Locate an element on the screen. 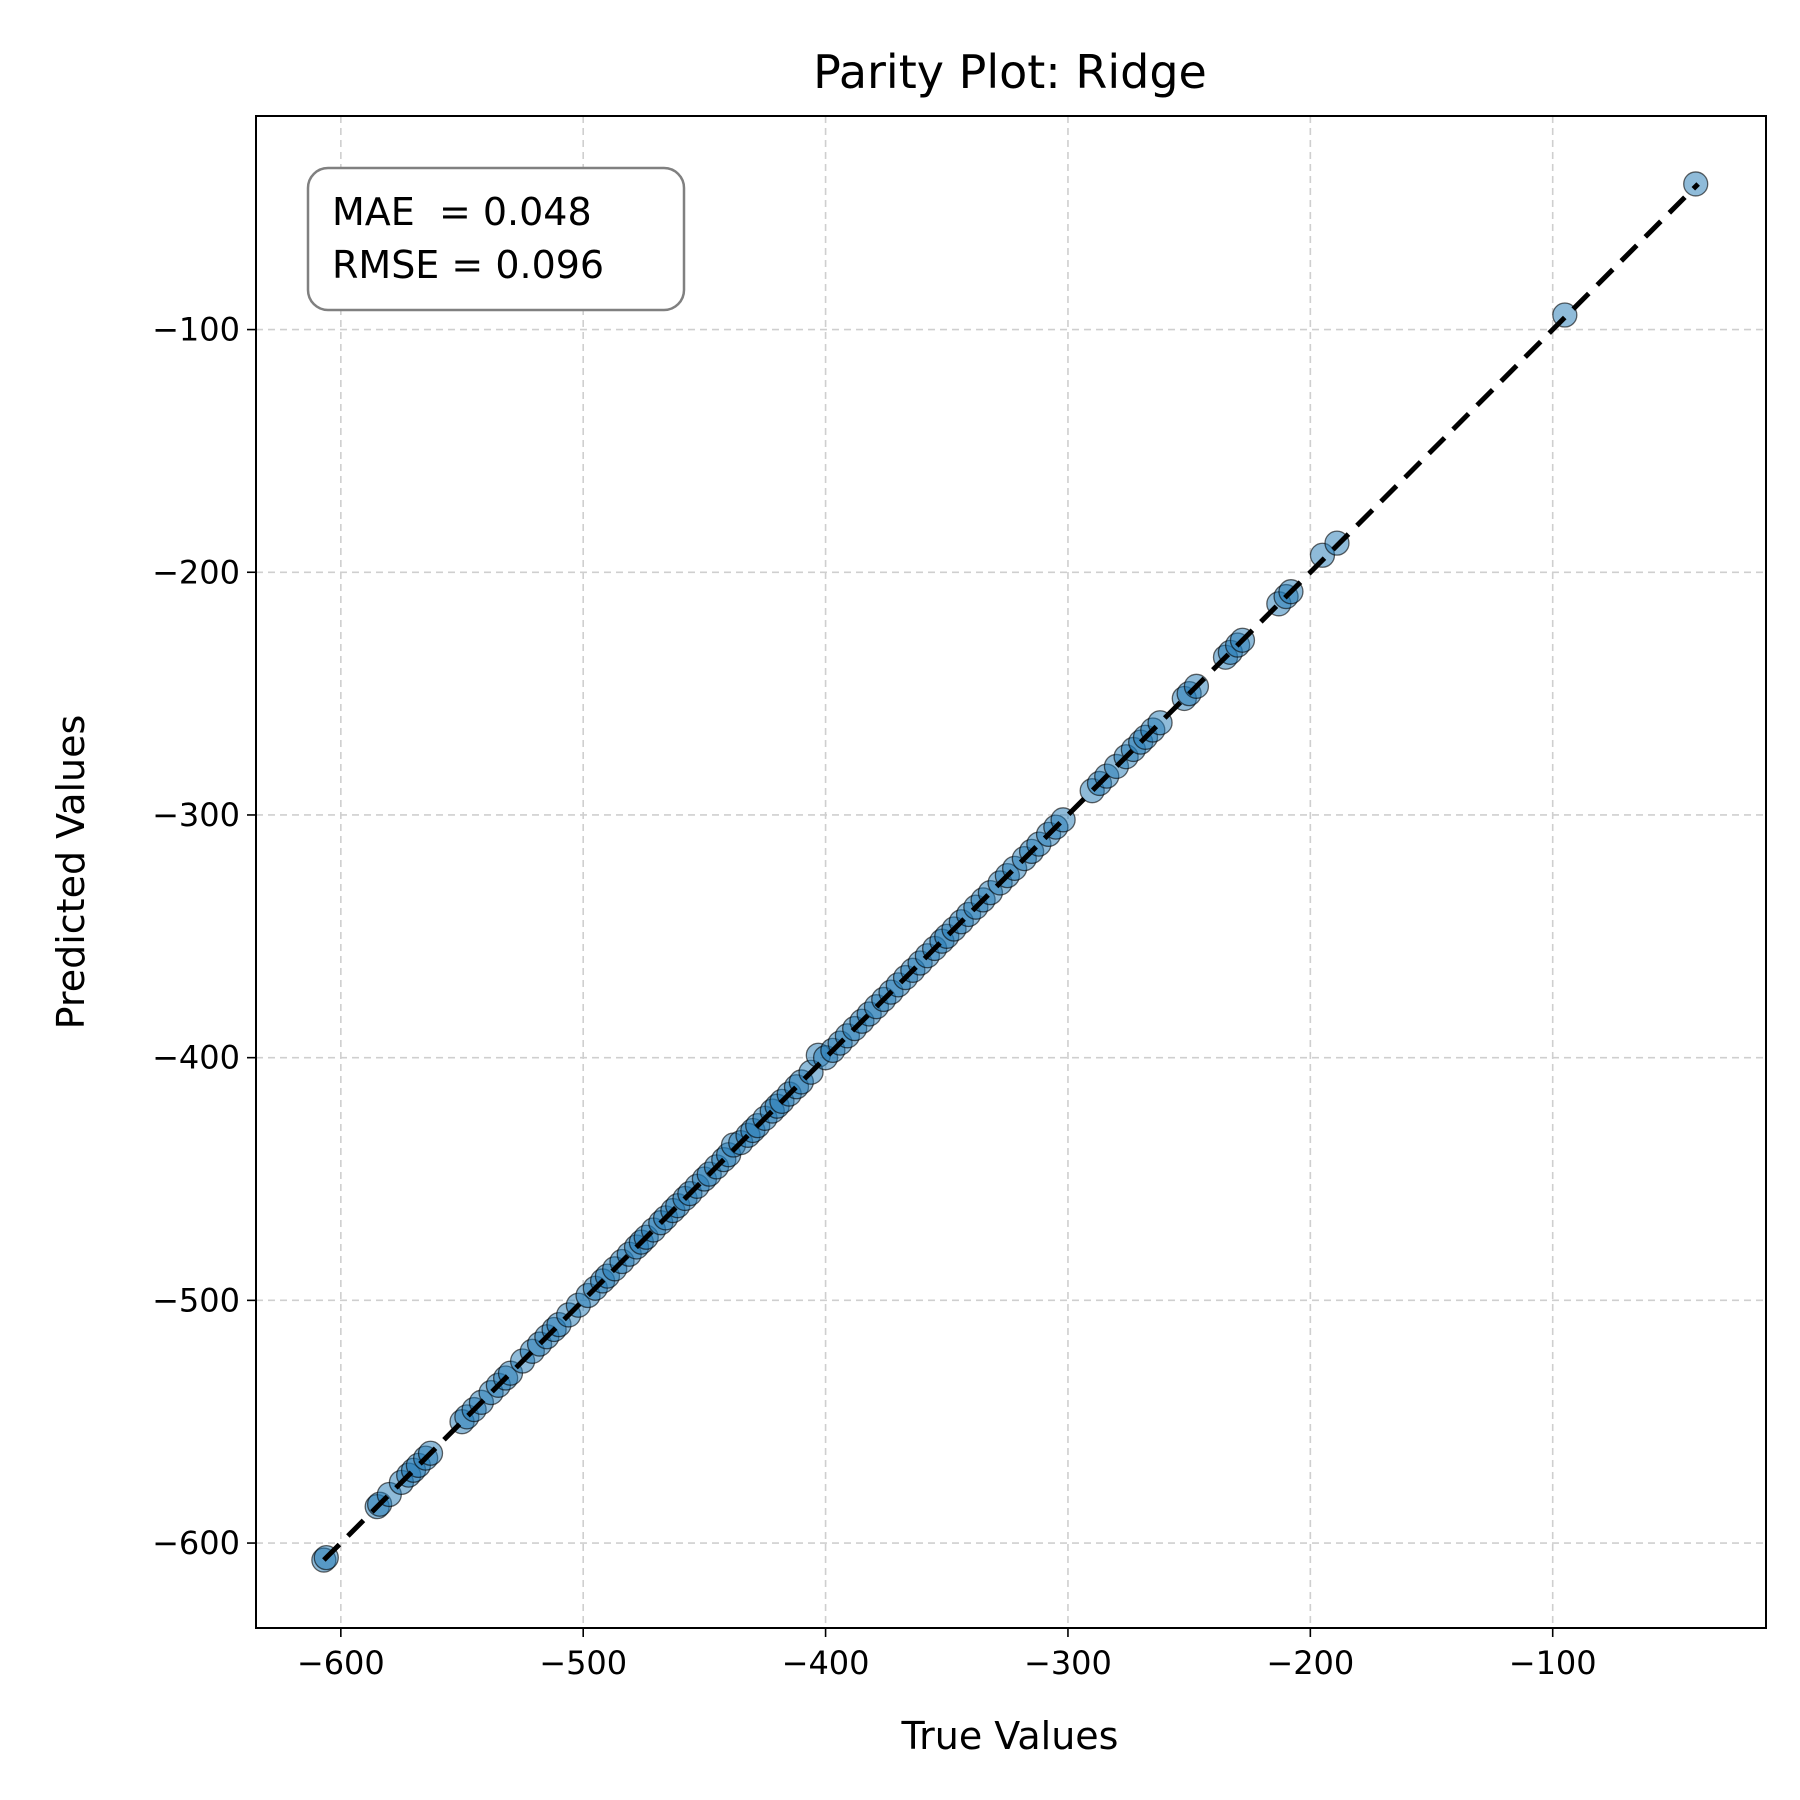 This screenshot has width=1800, height=1800. y-tick-label: −200 is located at coordinates (196, 572).